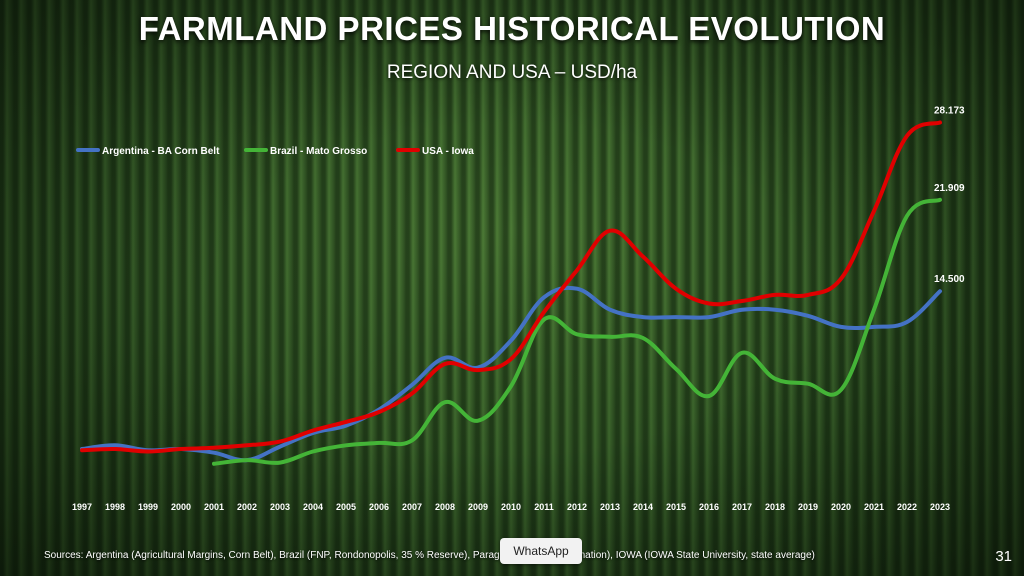  I want to click on x-tick-label: 2018, so click(775, 507).